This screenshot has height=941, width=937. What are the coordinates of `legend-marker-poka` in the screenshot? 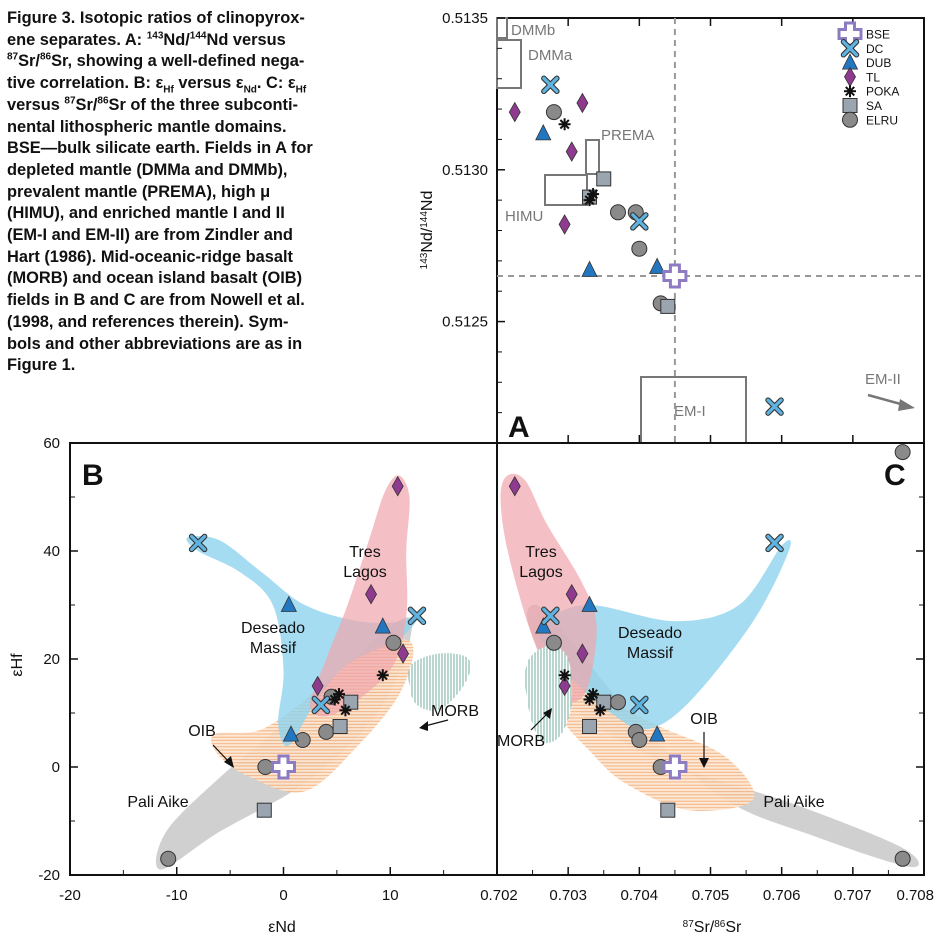 It's located at (850, 91).